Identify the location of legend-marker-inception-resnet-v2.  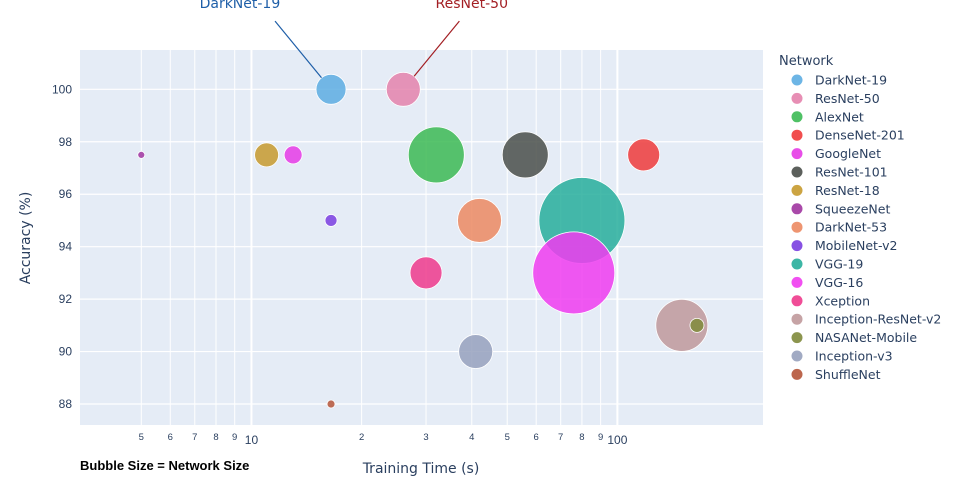
(797, 319).